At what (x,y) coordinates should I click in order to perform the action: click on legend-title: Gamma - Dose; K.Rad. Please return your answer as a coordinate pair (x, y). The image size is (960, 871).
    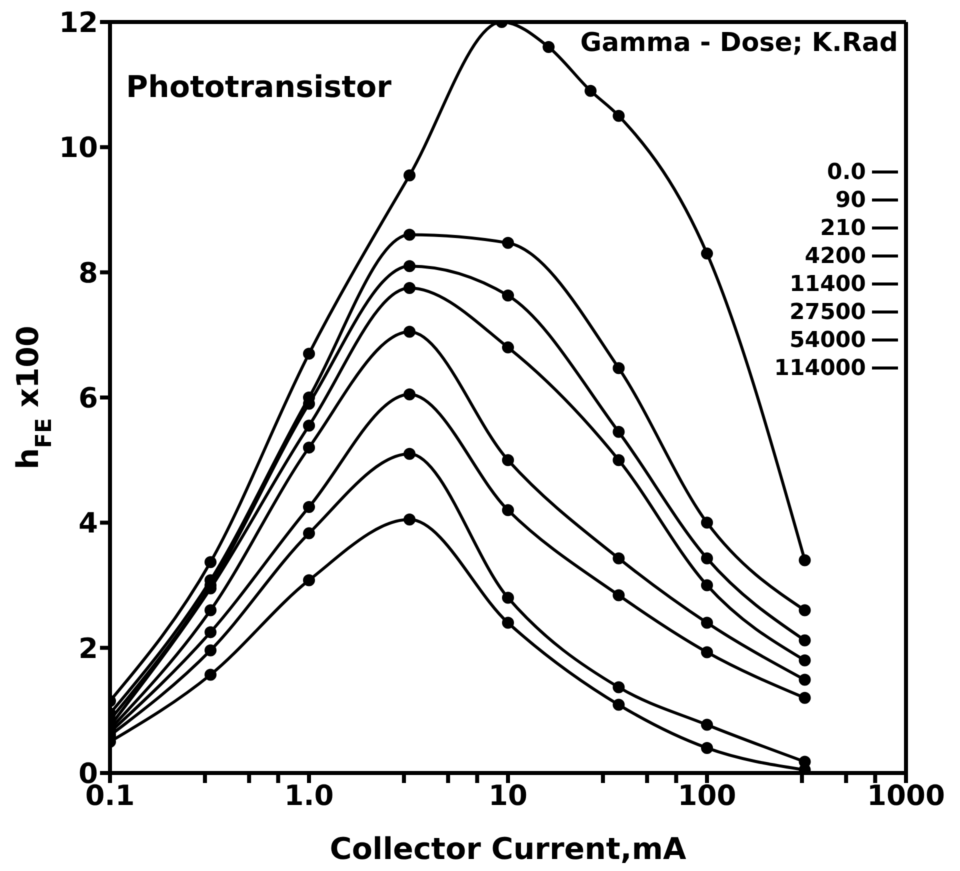
    Looking at the image, I should click on (739, 43).